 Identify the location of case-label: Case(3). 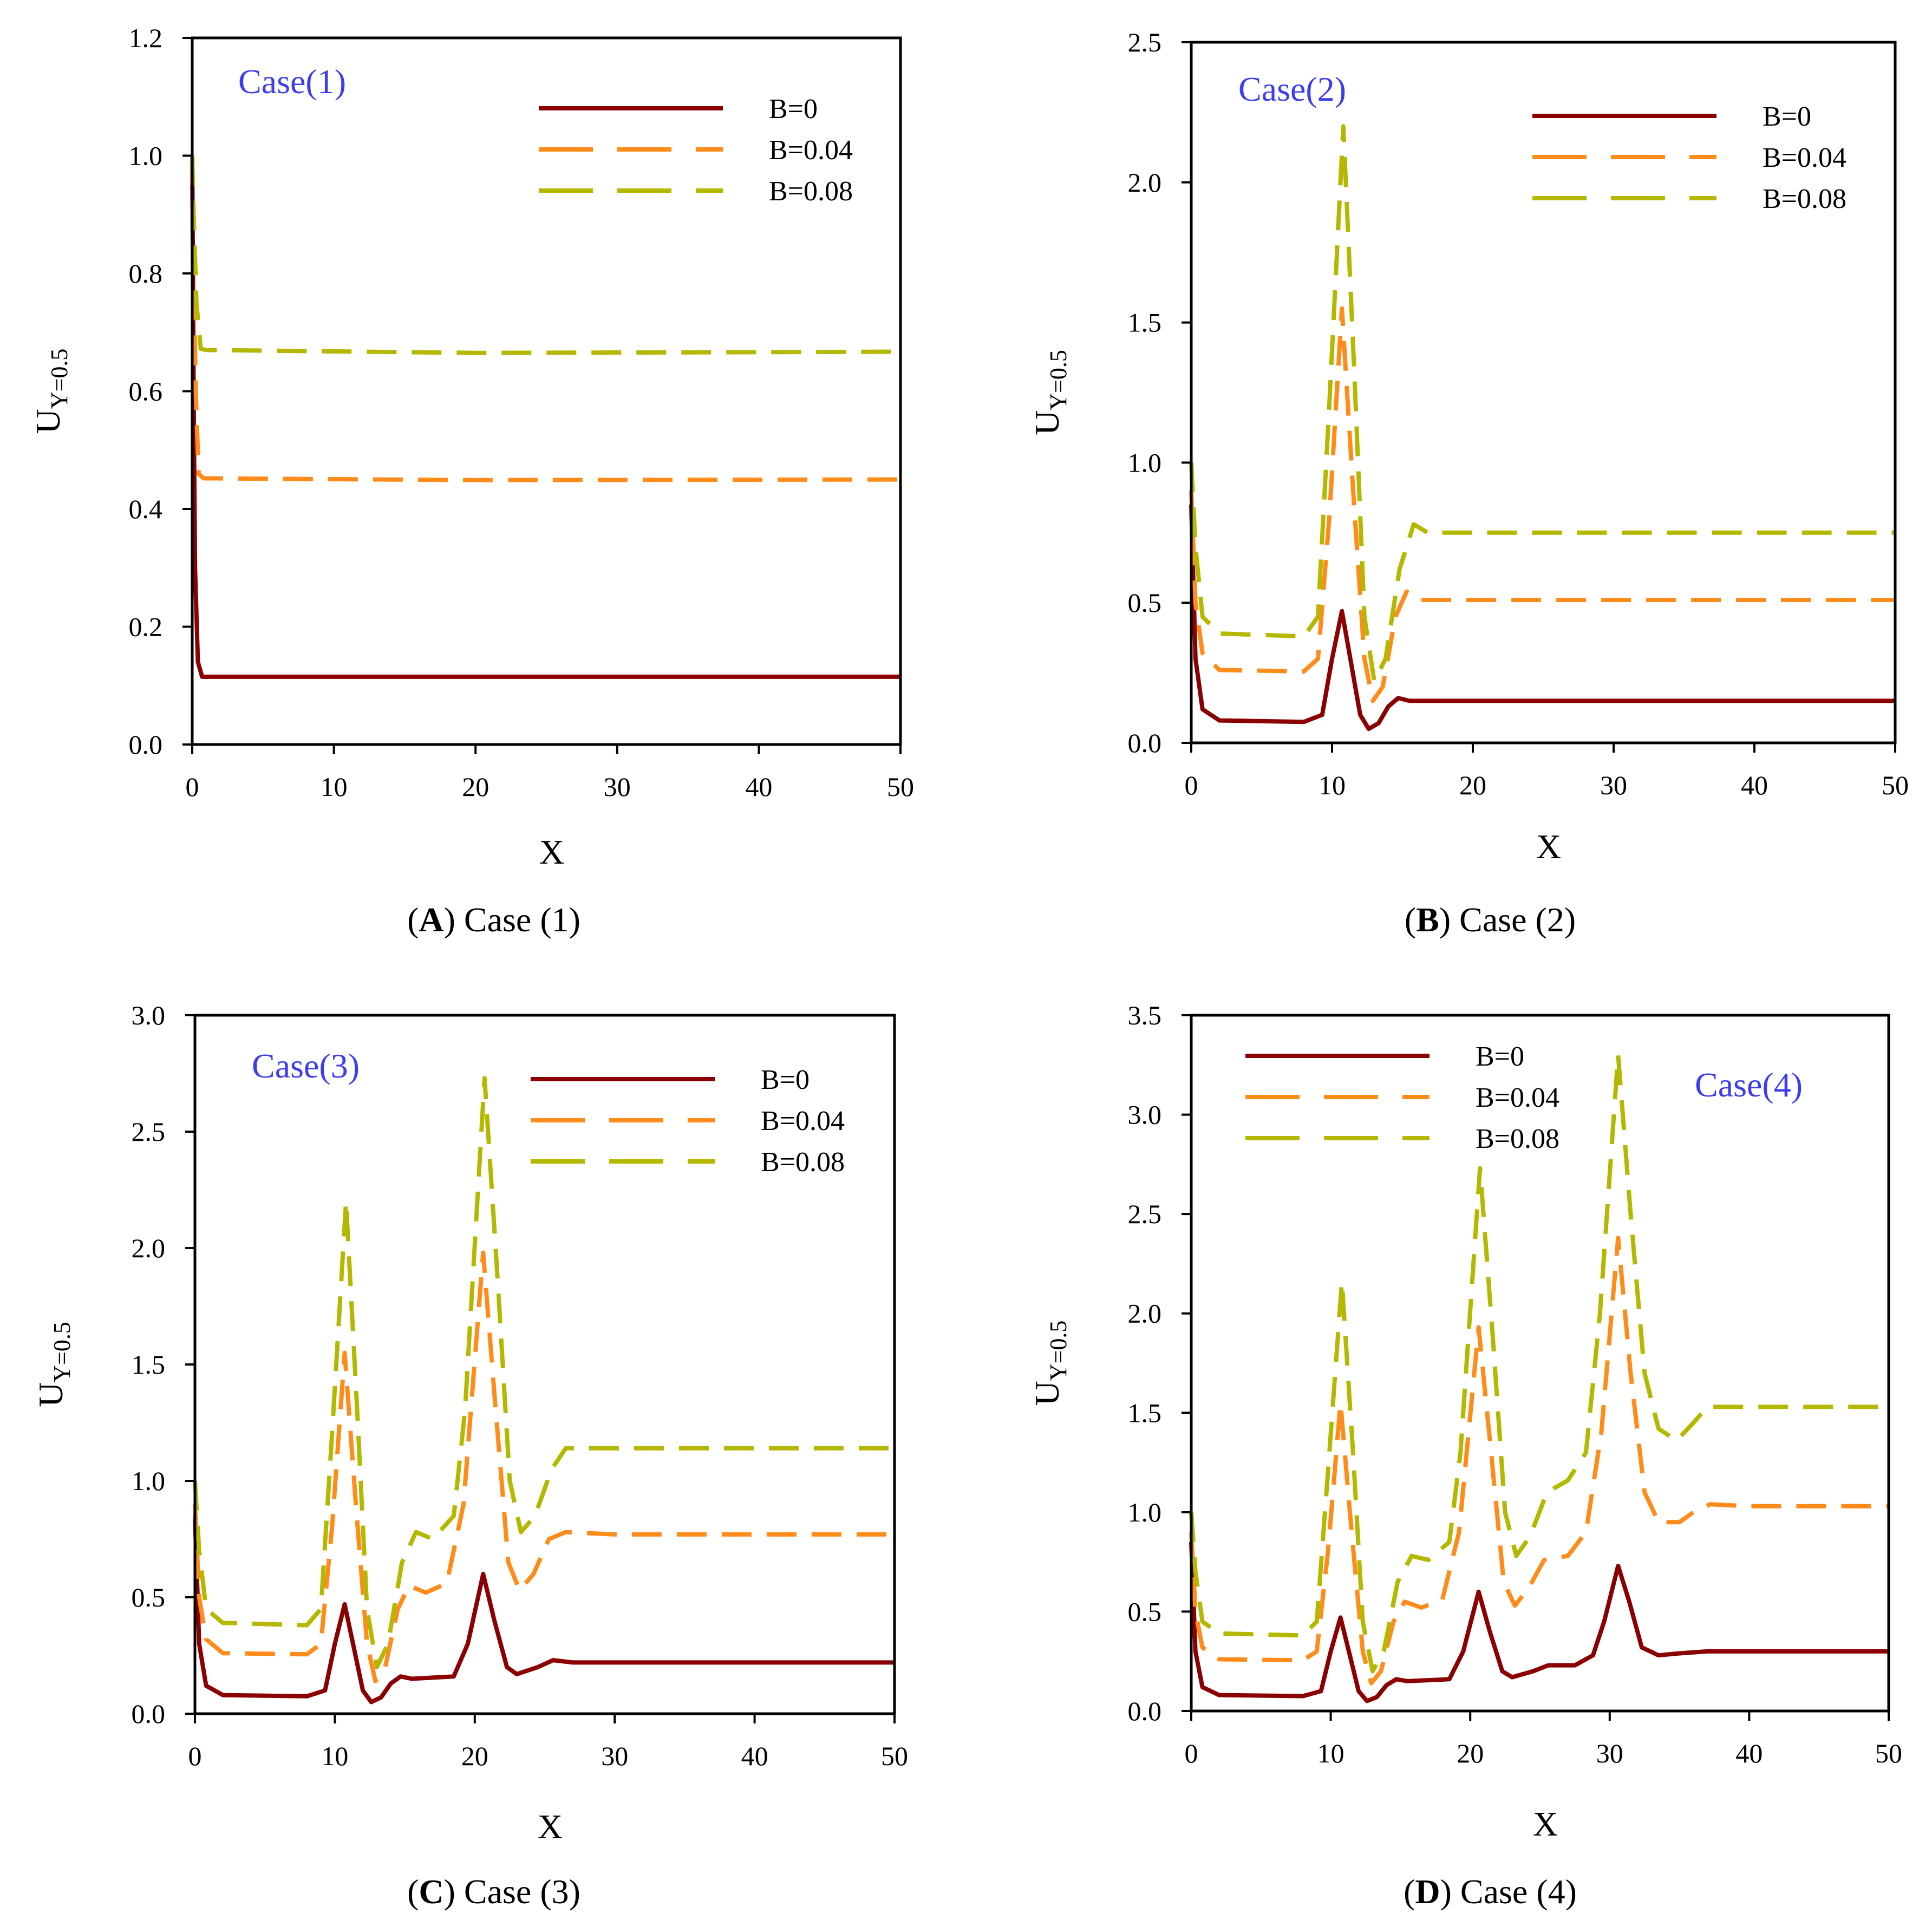
(306, 1066).